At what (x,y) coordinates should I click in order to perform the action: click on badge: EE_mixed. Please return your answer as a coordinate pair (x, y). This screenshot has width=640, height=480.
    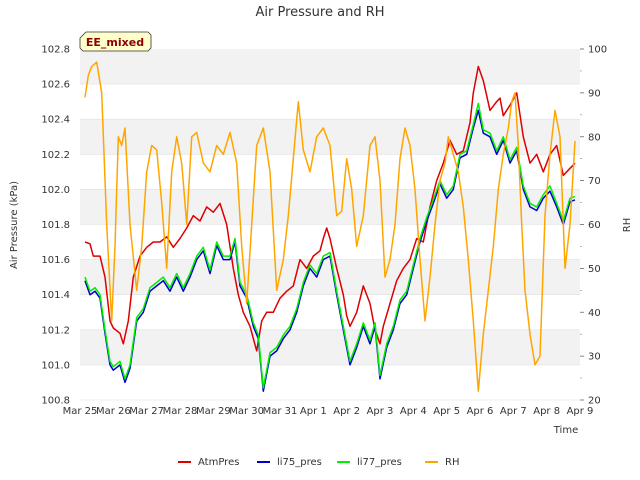
    Looking at the image, I should click on (115, 41).